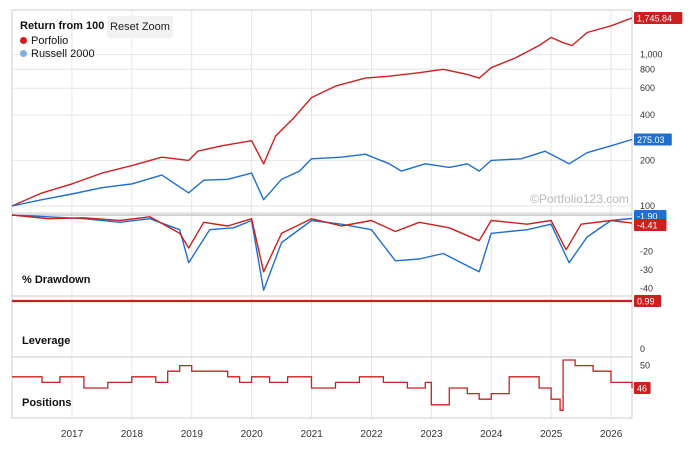 This screenshot has width=690, height=450. What do you see at coordinates (646, 288) in the screenshot?
I see `y-tick-drawdown-2: -40` at bounding box center [646, 288].